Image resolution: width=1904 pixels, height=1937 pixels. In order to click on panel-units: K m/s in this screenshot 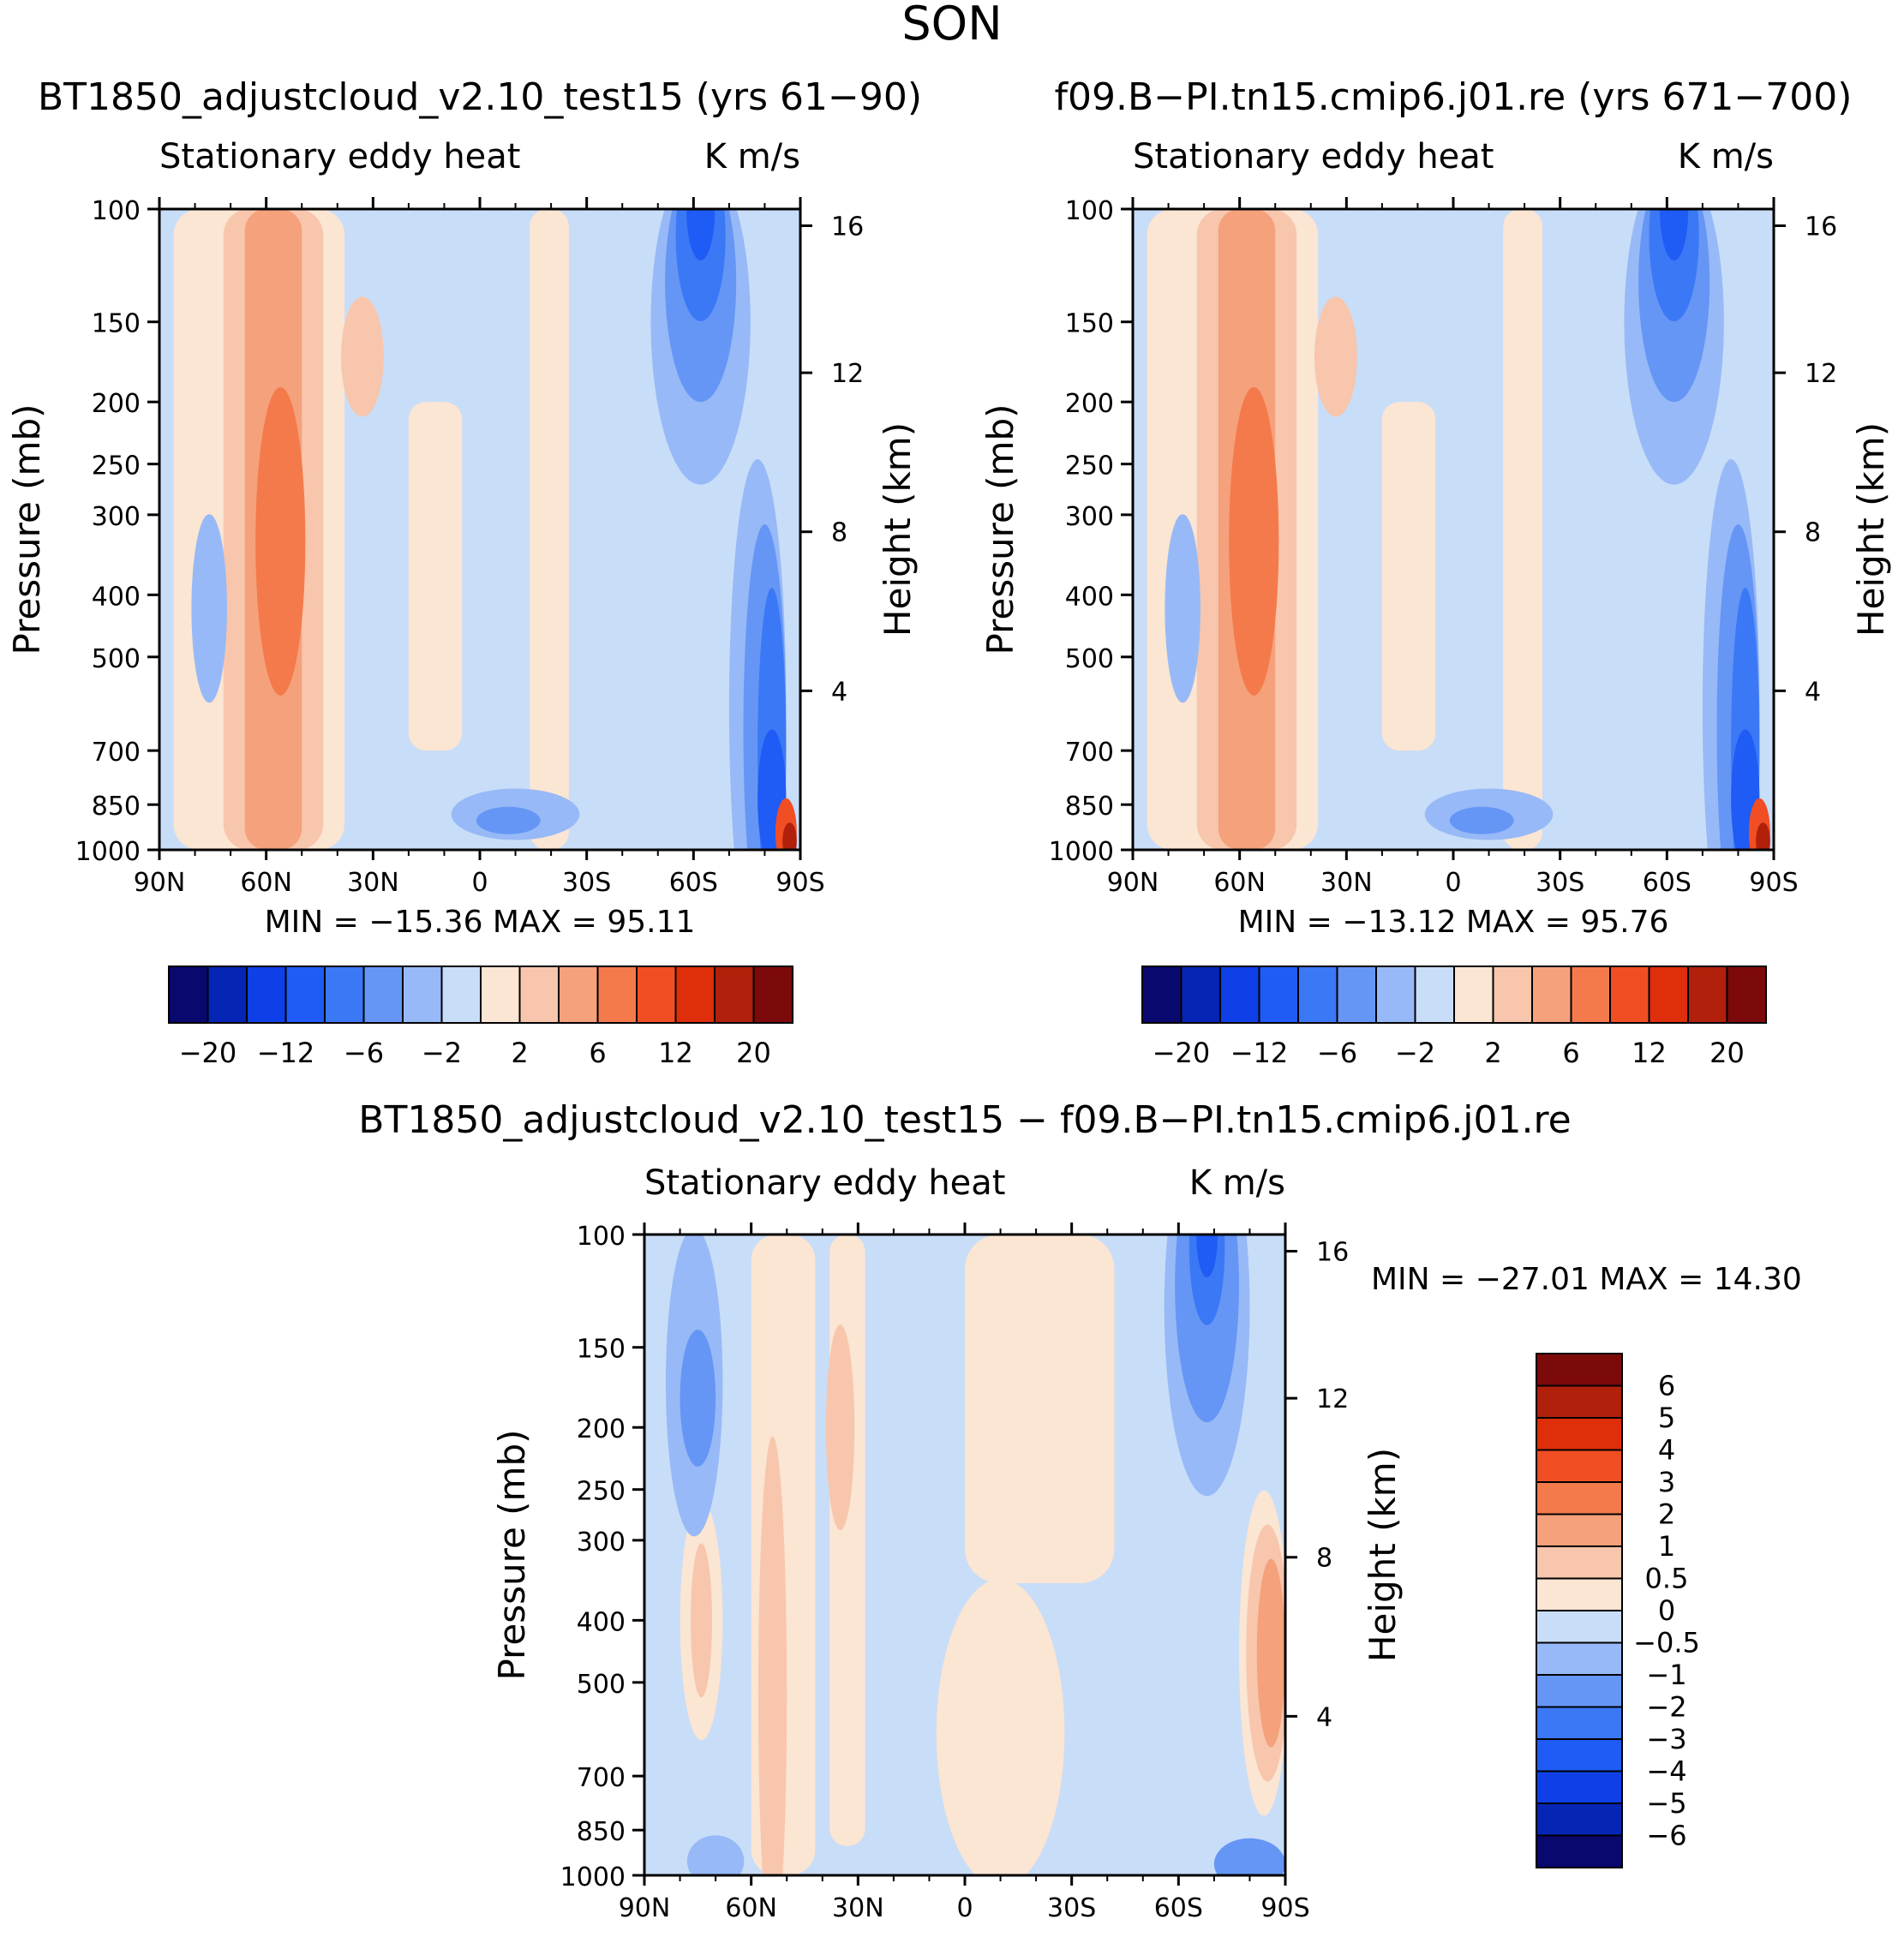, I will do `click(1237, 1183)`.